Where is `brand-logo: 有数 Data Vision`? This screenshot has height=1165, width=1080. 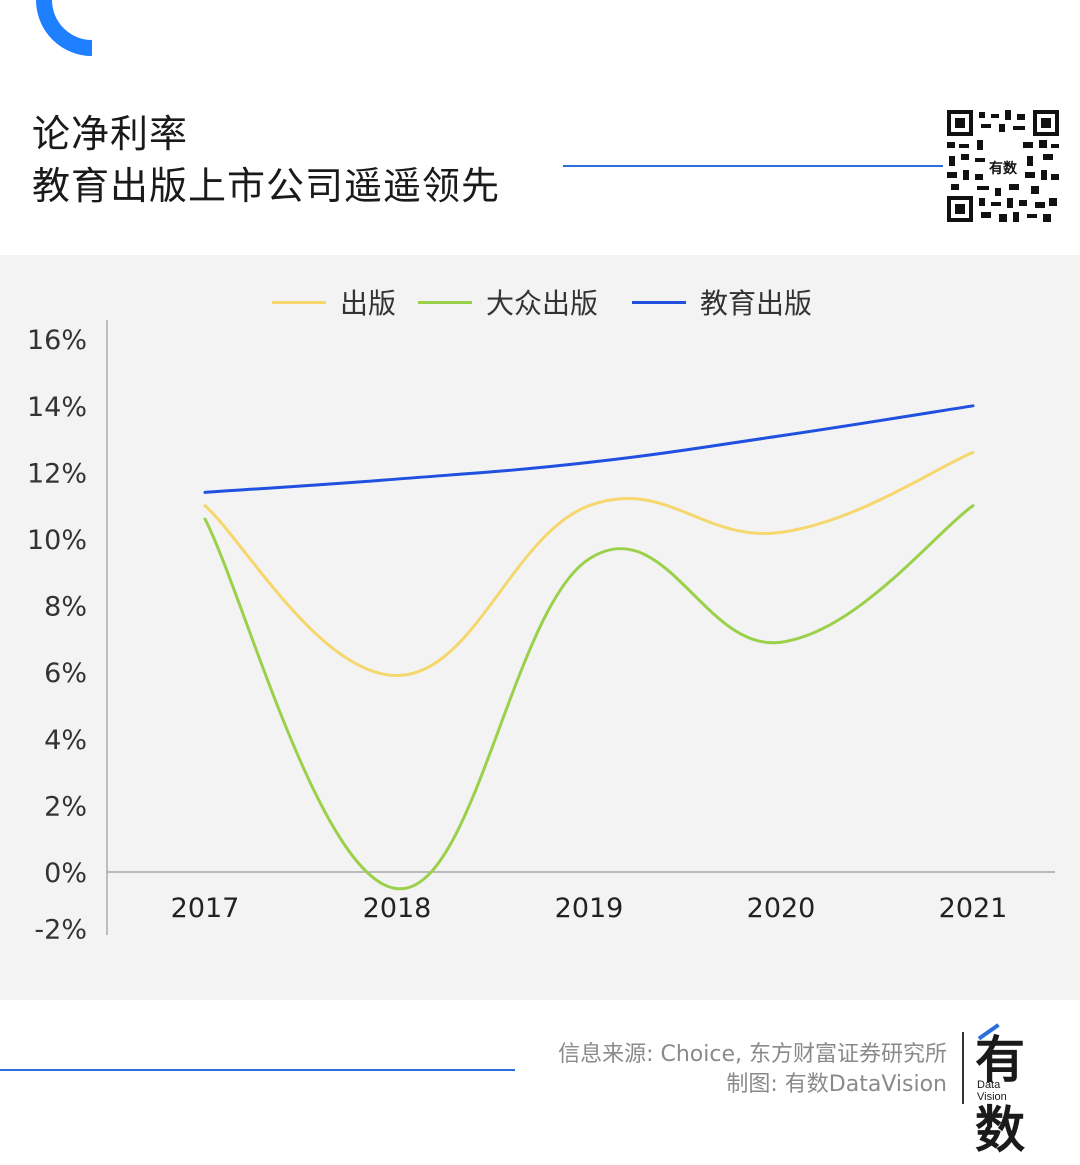
brand-logo: 有数 Data Vision is located at coordinates (1022, 1091).